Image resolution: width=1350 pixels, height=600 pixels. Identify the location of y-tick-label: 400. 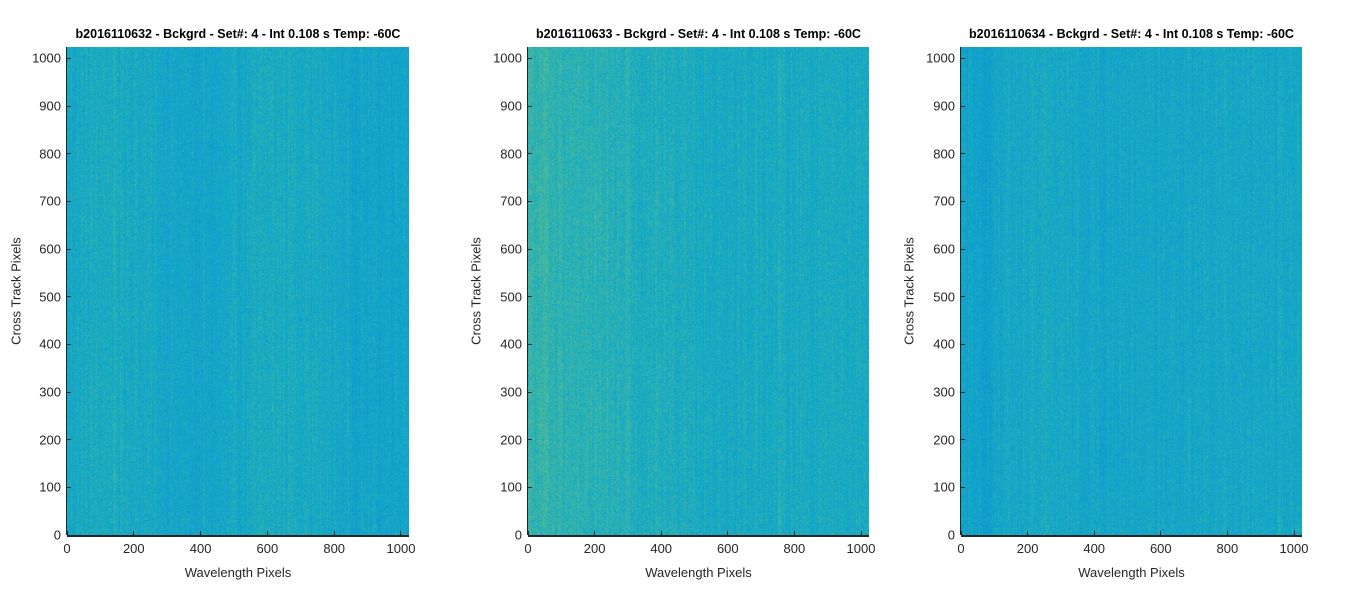
(511, 344).